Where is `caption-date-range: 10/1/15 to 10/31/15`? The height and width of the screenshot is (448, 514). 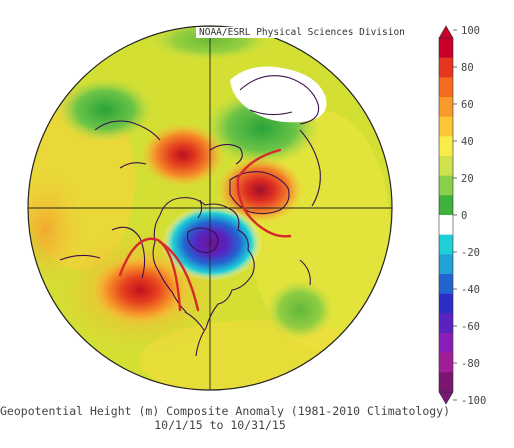
caption-date-range: 10/1/15 to 10/31/15 is located at coordinates (220, 425).